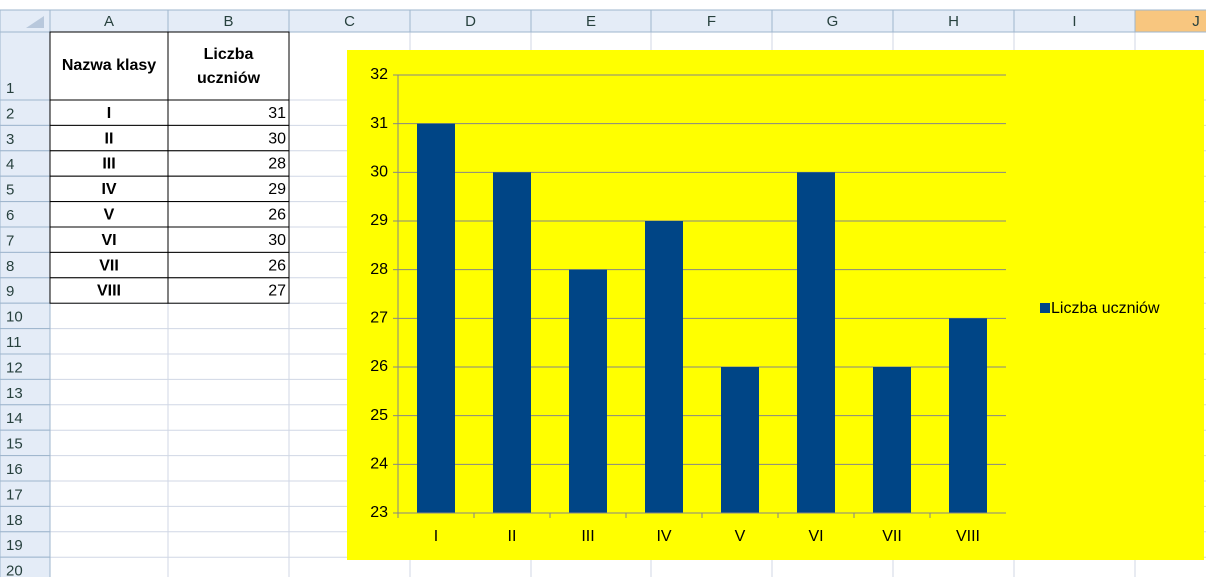  What do you see at coordinates (1170, 21) in the screenshot?
I see `column-header` at bounding box center [1170, 21].